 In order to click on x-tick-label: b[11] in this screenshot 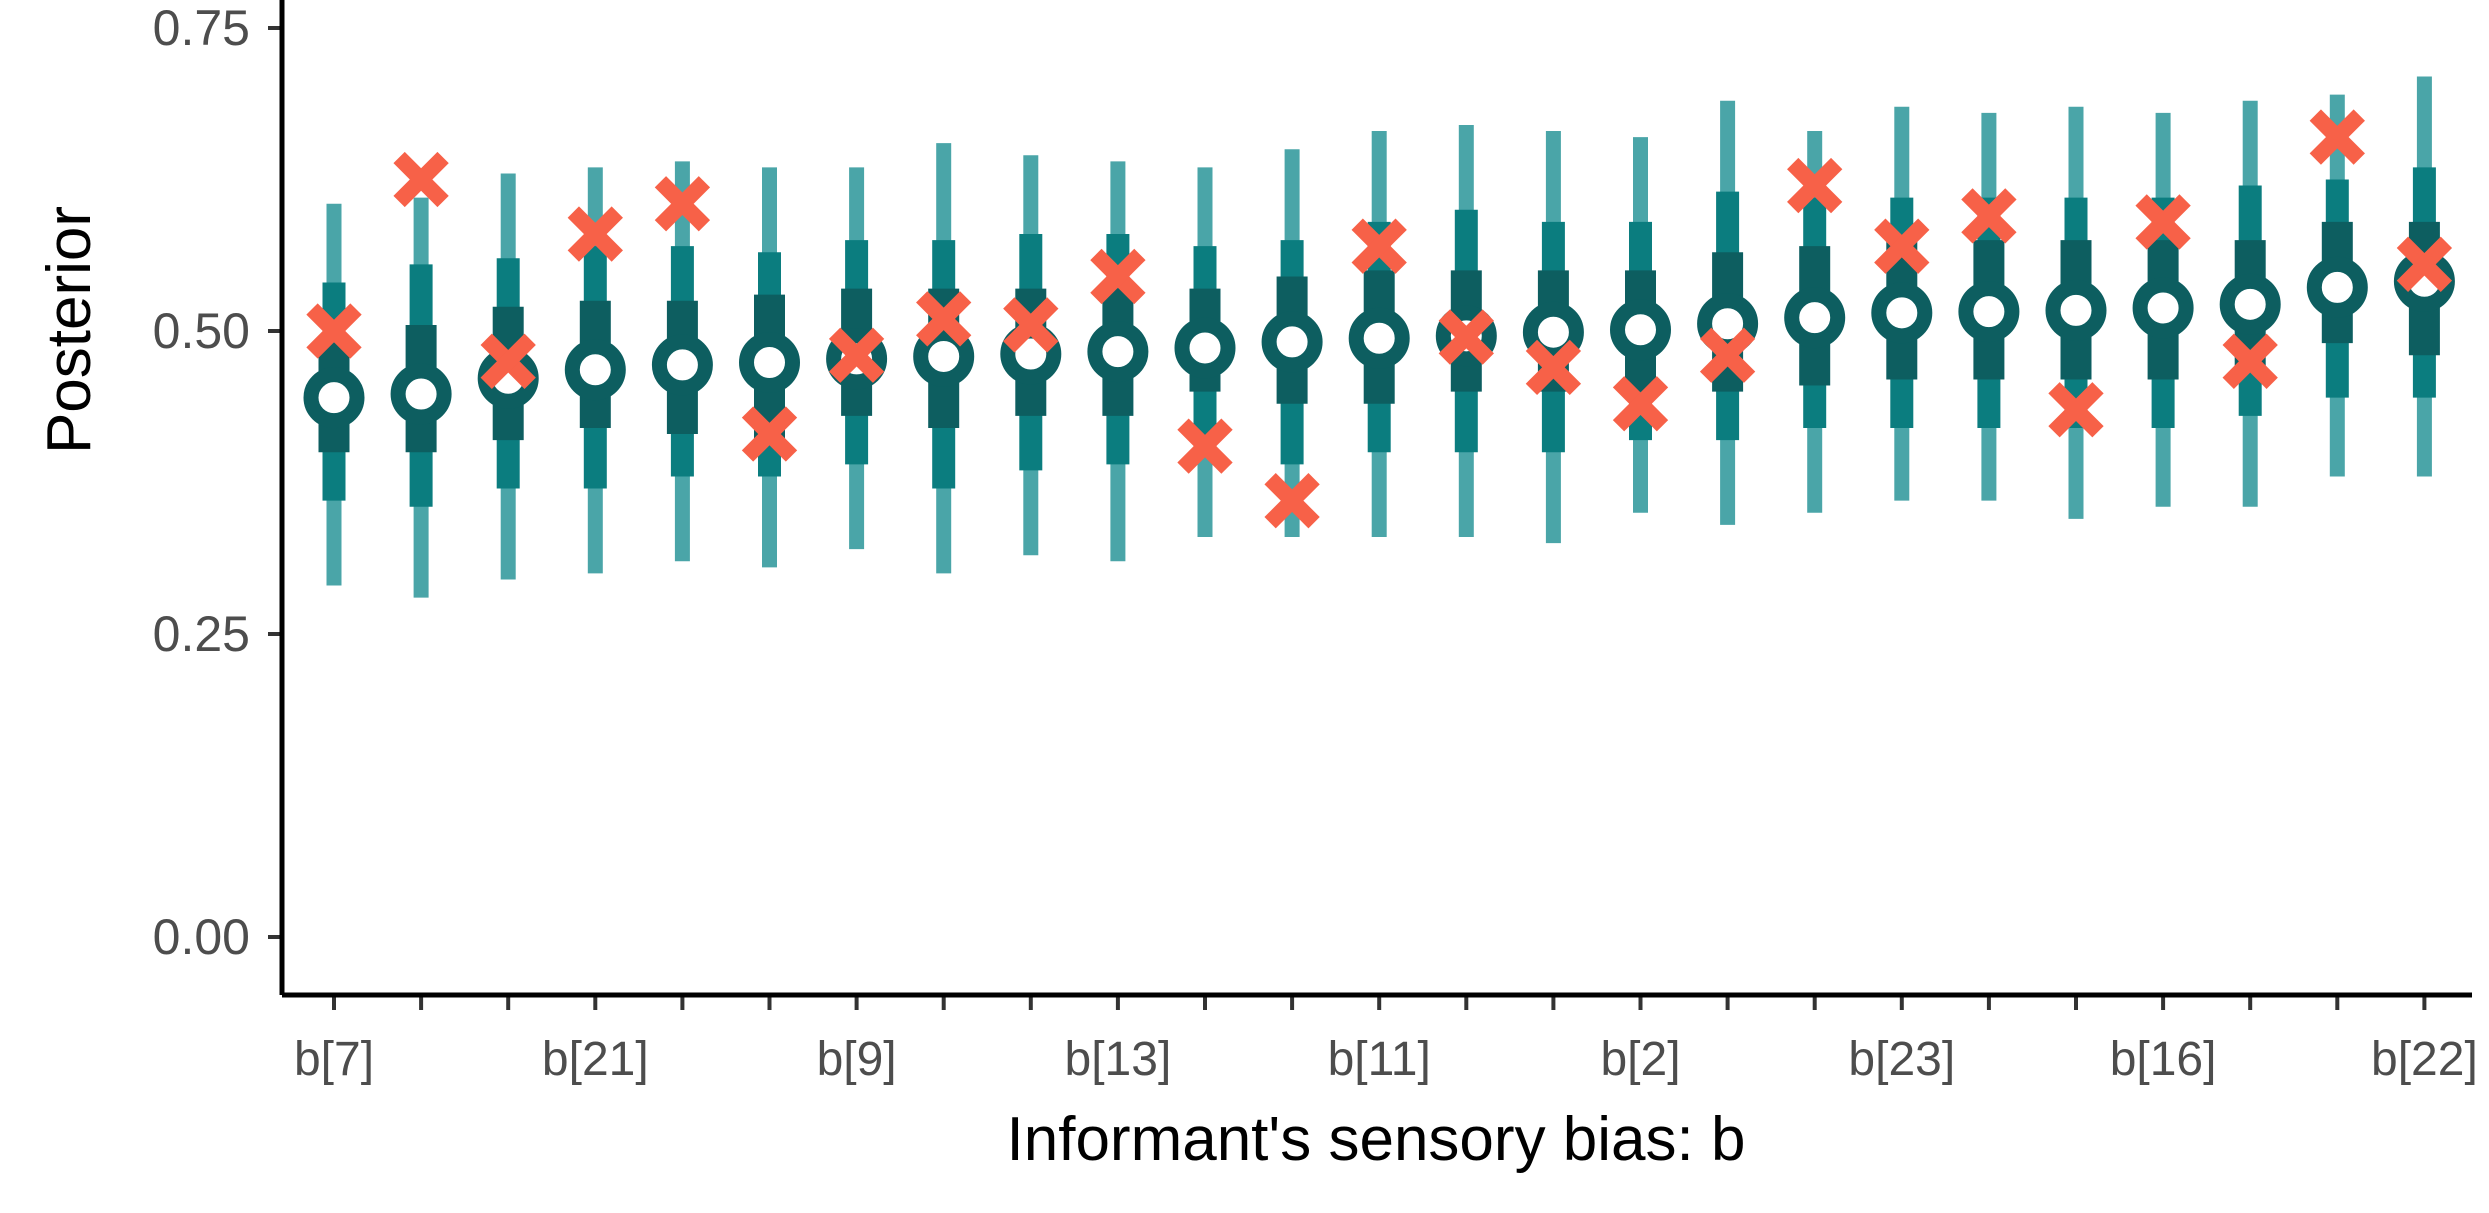, I will do `click(1379, 1059)`.